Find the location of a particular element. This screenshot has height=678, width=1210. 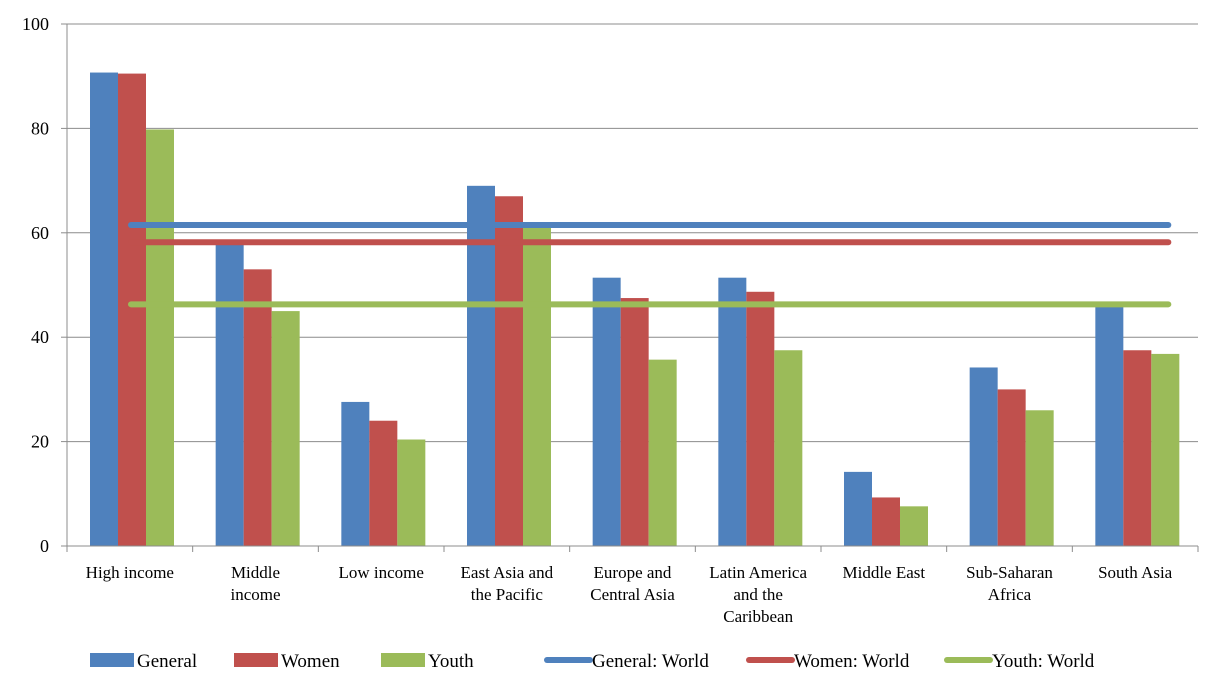

x-tick-label: Latin America and the Caribbean is located at coordinates (758, 594).